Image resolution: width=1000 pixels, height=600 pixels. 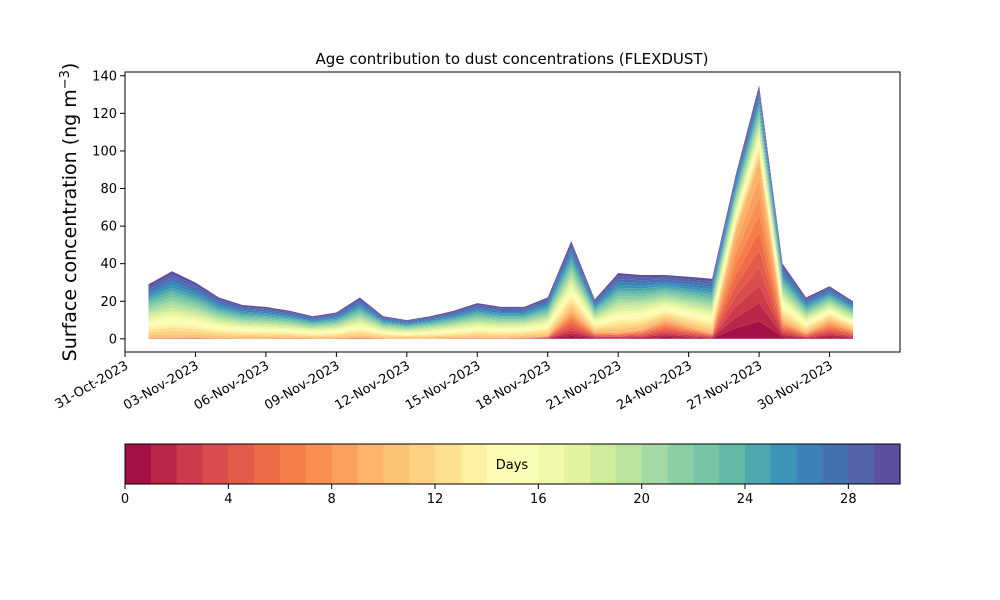 I want to click on y-tick-label: 120, so click(x=104, y=114).